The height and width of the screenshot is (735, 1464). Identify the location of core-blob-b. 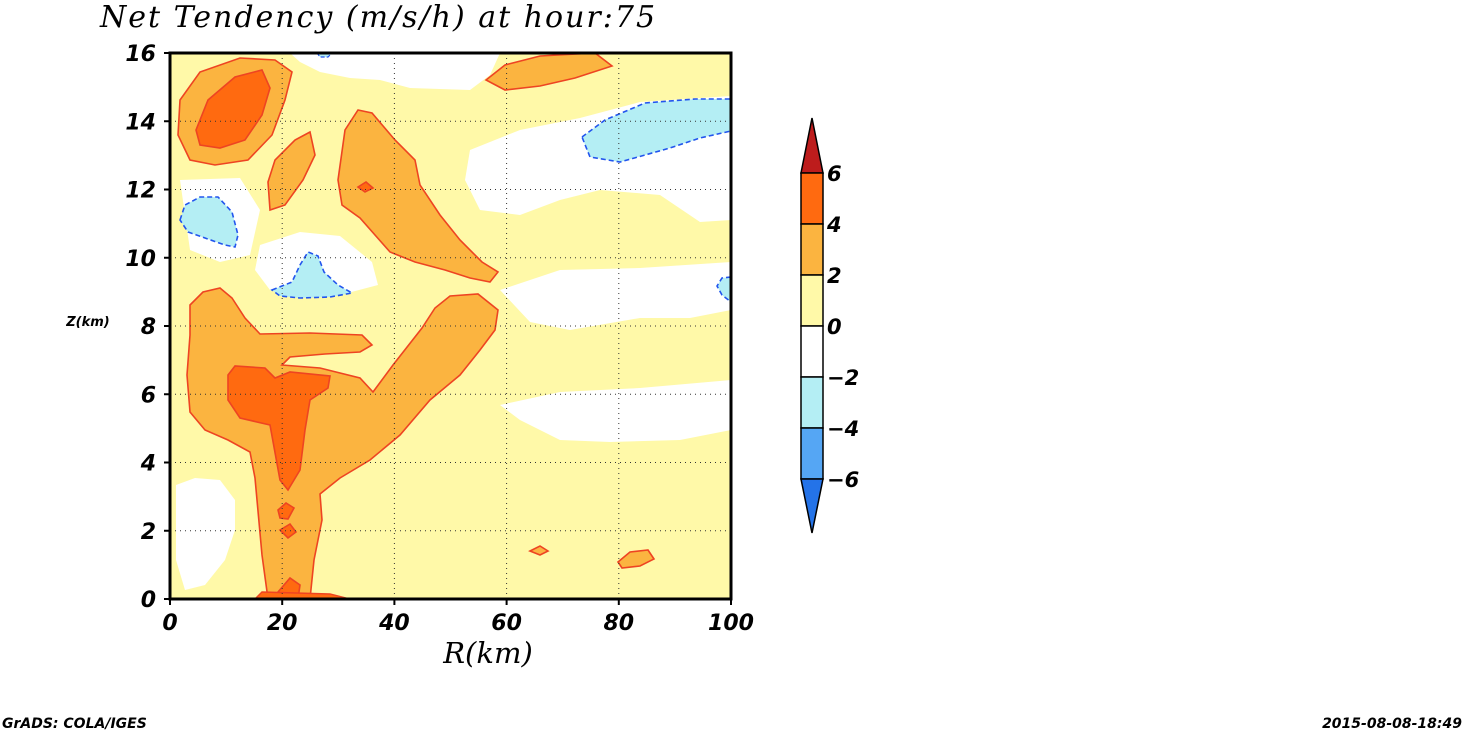
(288, 531).